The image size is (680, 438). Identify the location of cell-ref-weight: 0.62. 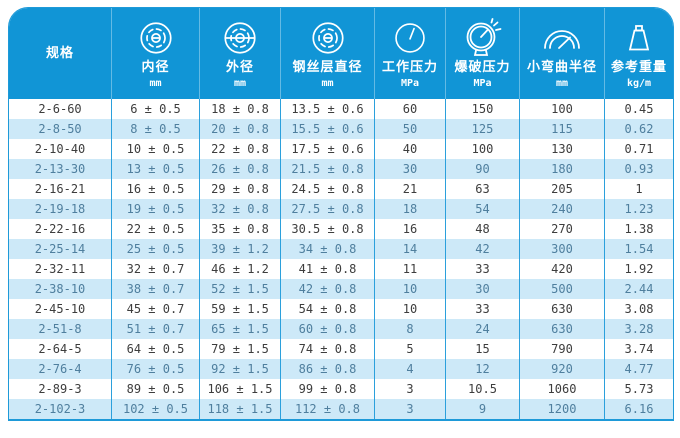
(638, 129).